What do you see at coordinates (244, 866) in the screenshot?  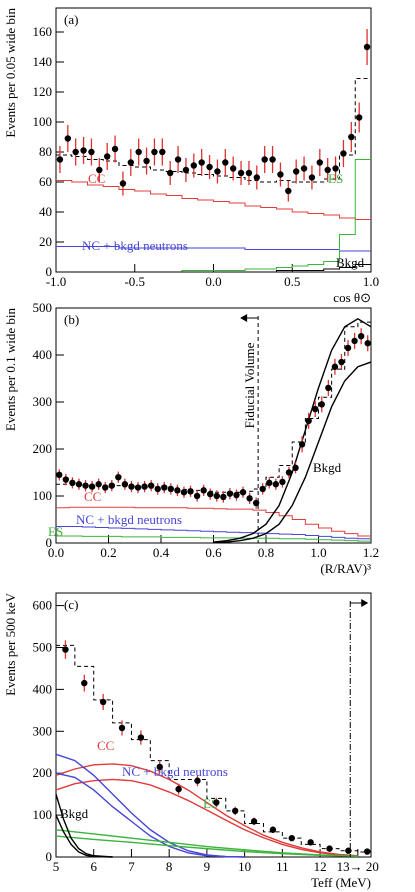 I see `x-tick-label: 10` at bounding box center [244, 866].